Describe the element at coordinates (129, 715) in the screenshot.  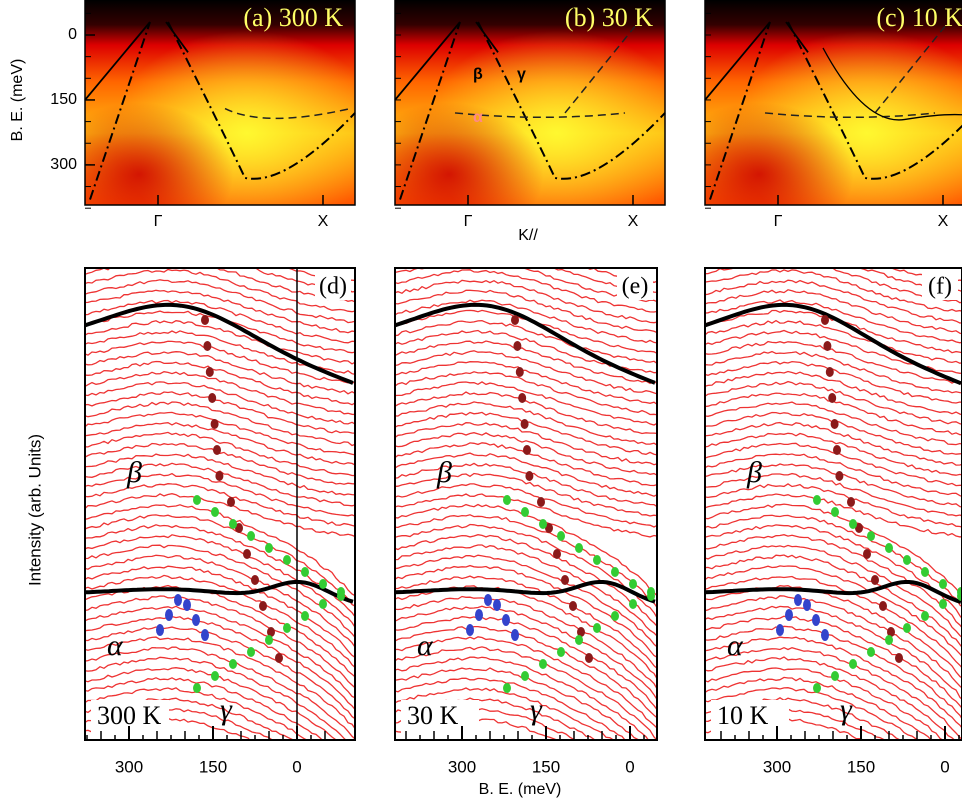
I see `temperature-label: 300 K` at that location.